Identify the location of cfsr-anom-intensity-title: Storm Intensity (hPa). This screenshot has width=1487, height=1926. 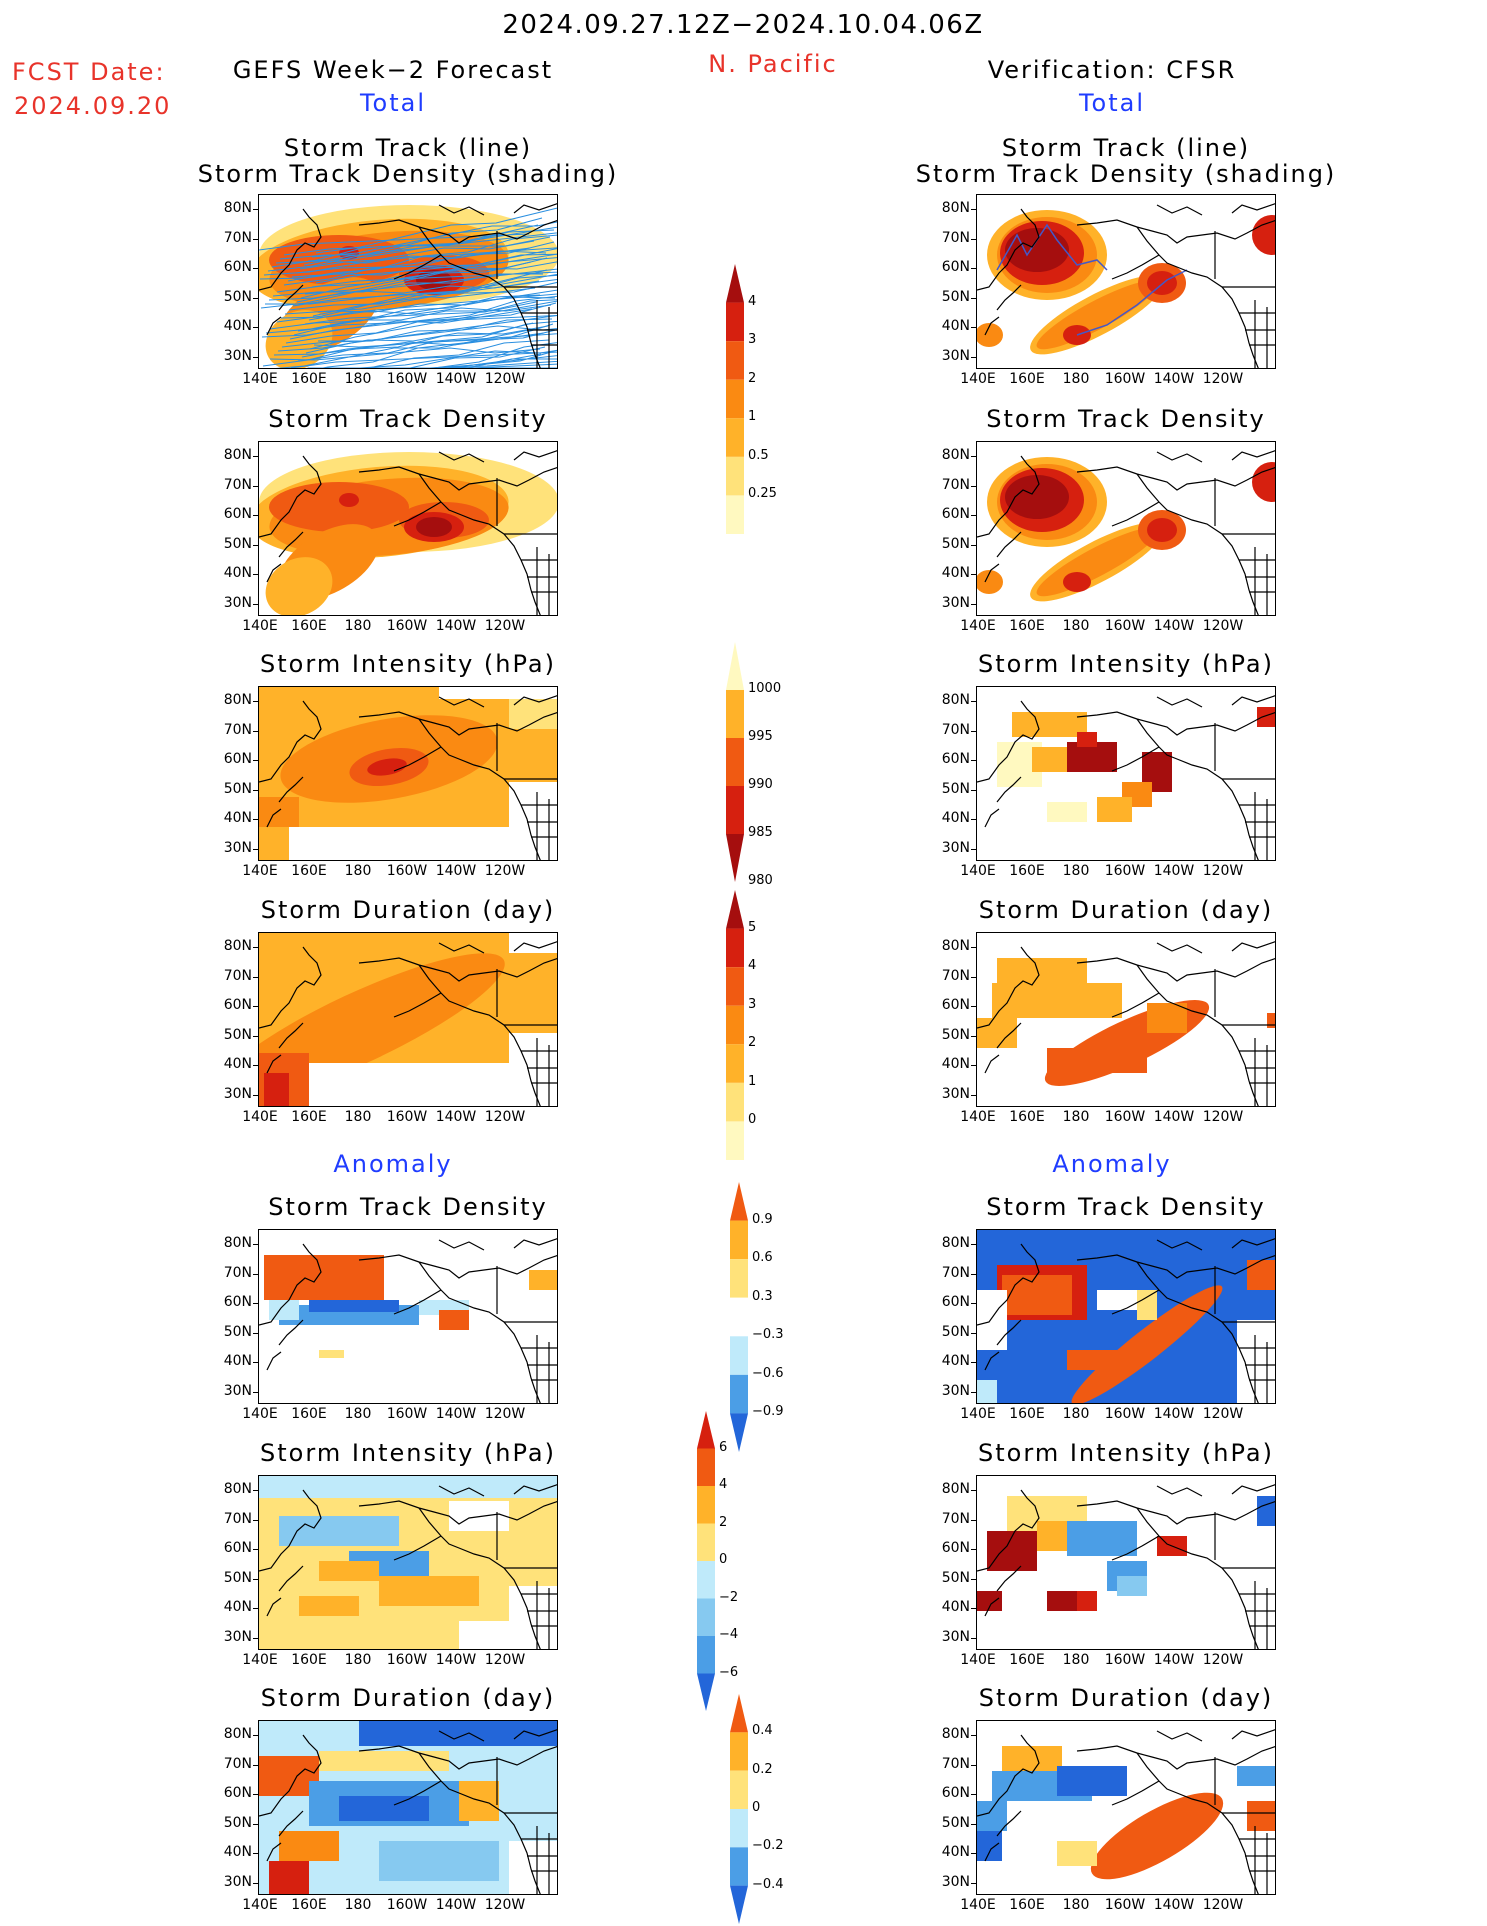
(1126, 1453).